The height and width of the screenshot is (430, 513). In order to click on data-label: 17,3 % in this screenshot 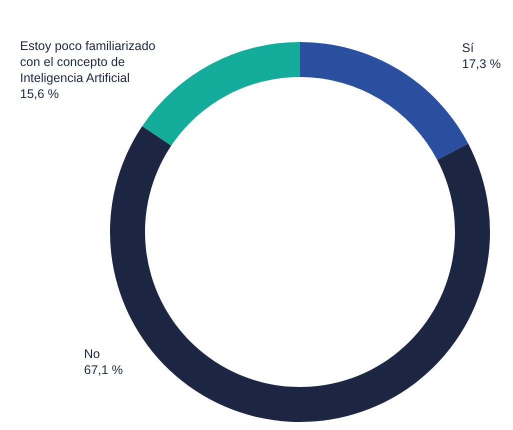, I will do `click(481, 64)`.